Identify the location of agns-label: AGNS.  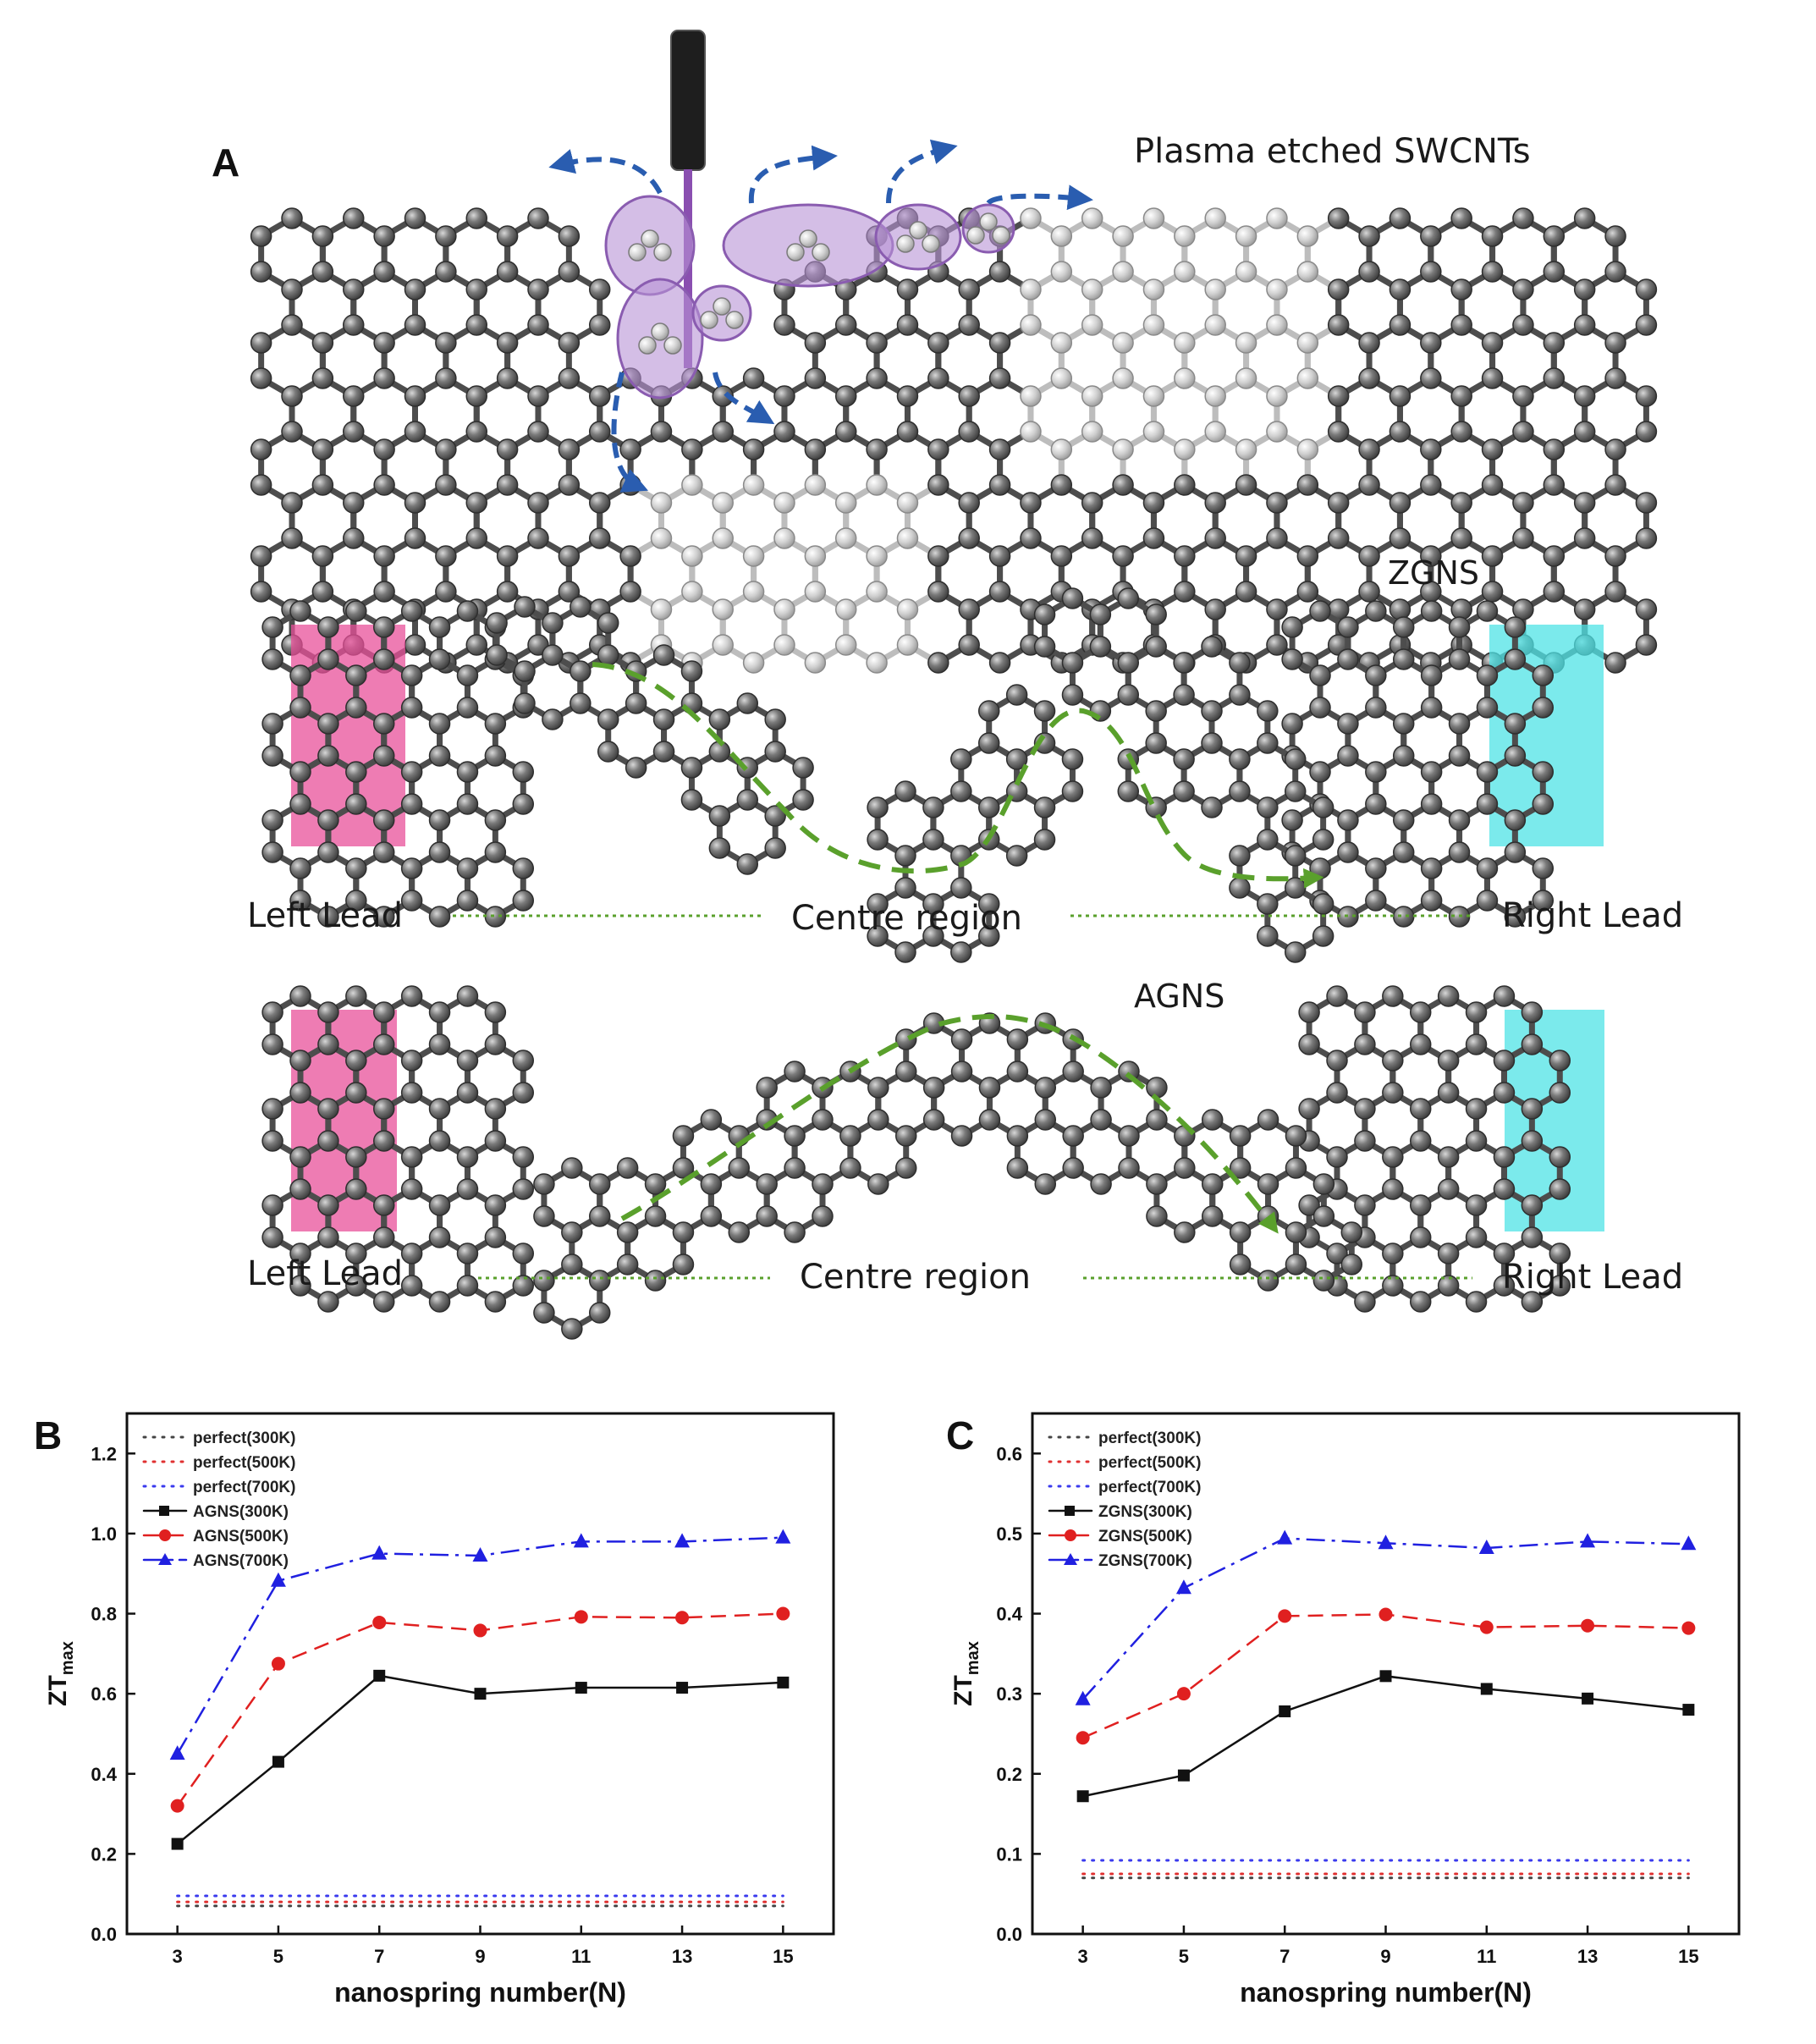
(1179, 996).